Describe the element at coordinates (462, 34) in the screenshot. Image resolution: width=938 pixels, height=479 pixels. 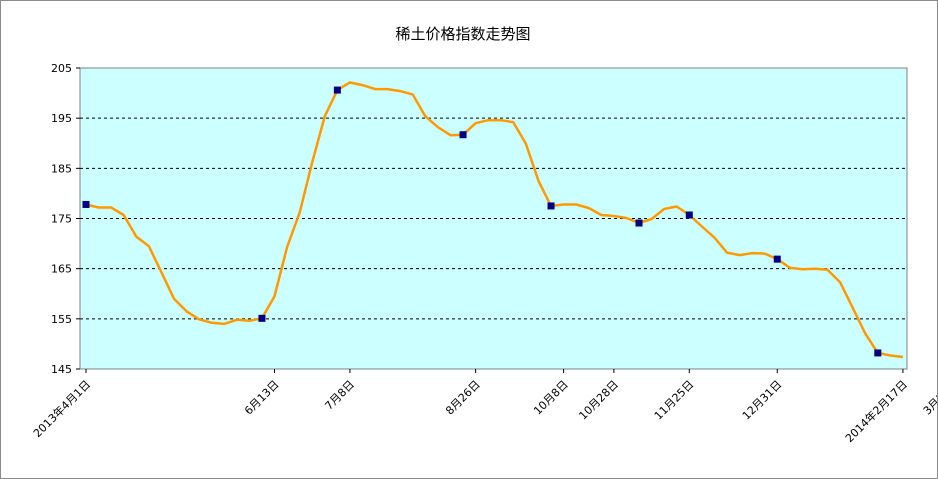
I see `chart-title: 稀土价格指数走势图` at that location.